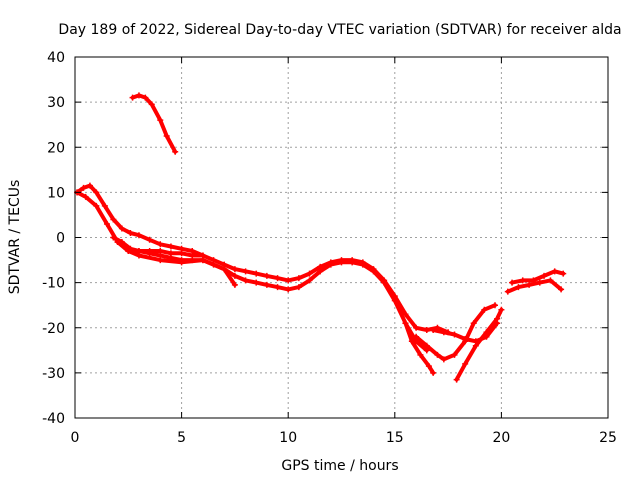  I want to click on y-tick-label: 0, so click(60, 239).